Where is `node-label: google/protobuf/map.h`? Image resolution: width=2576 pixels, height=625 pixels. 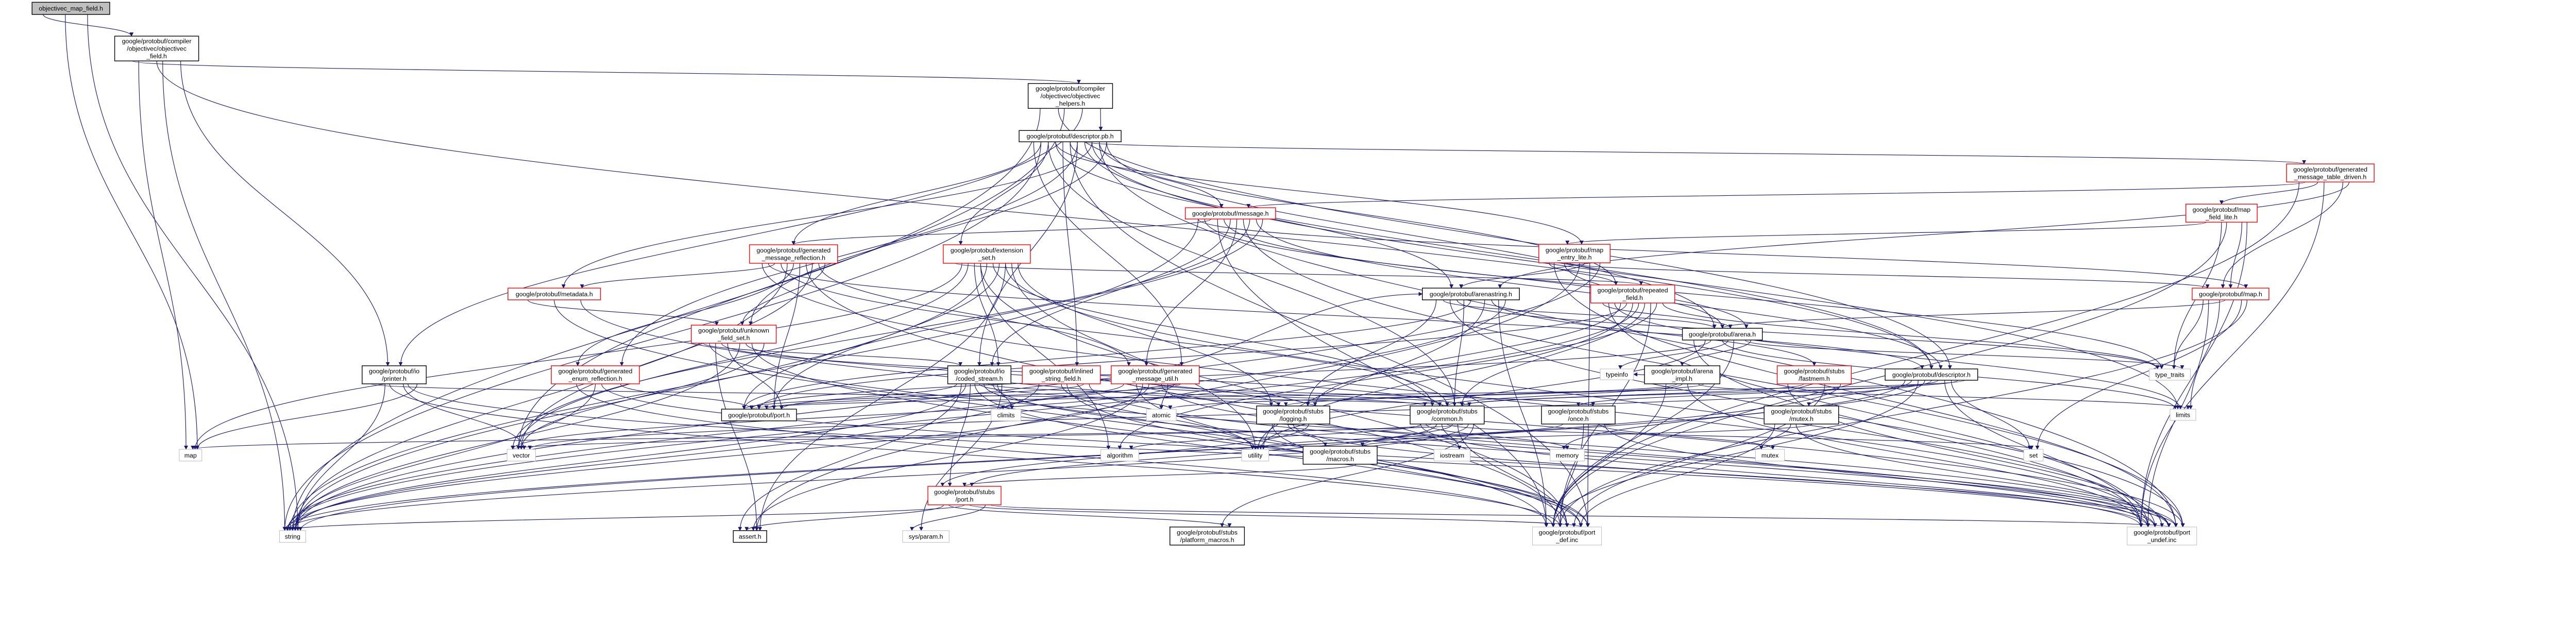
node-label: google/protobuf/map.h is located at coordinates (2230, 294).